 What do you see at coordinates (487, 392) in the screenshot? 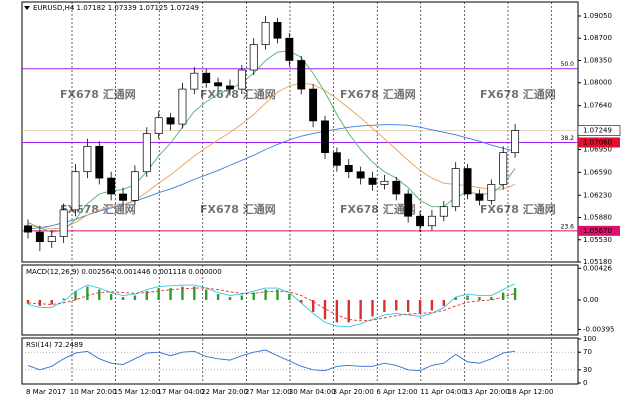
I see `x-tick-label: 13 Apr 20:00` at bounding box center [487, 392].